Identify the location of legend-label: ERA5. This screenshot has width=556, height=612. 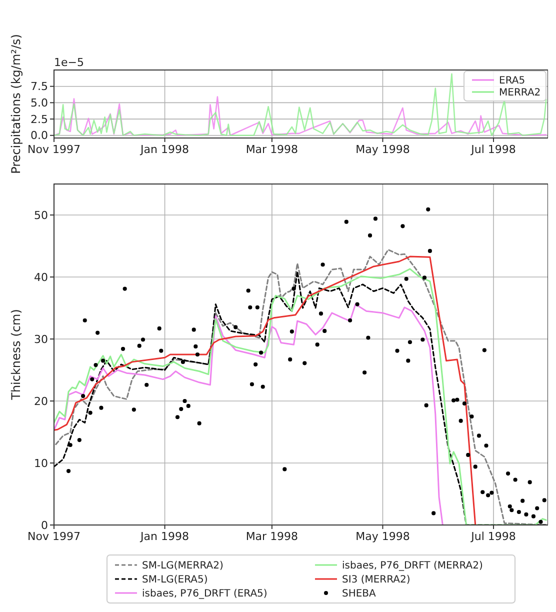
(512, 81).